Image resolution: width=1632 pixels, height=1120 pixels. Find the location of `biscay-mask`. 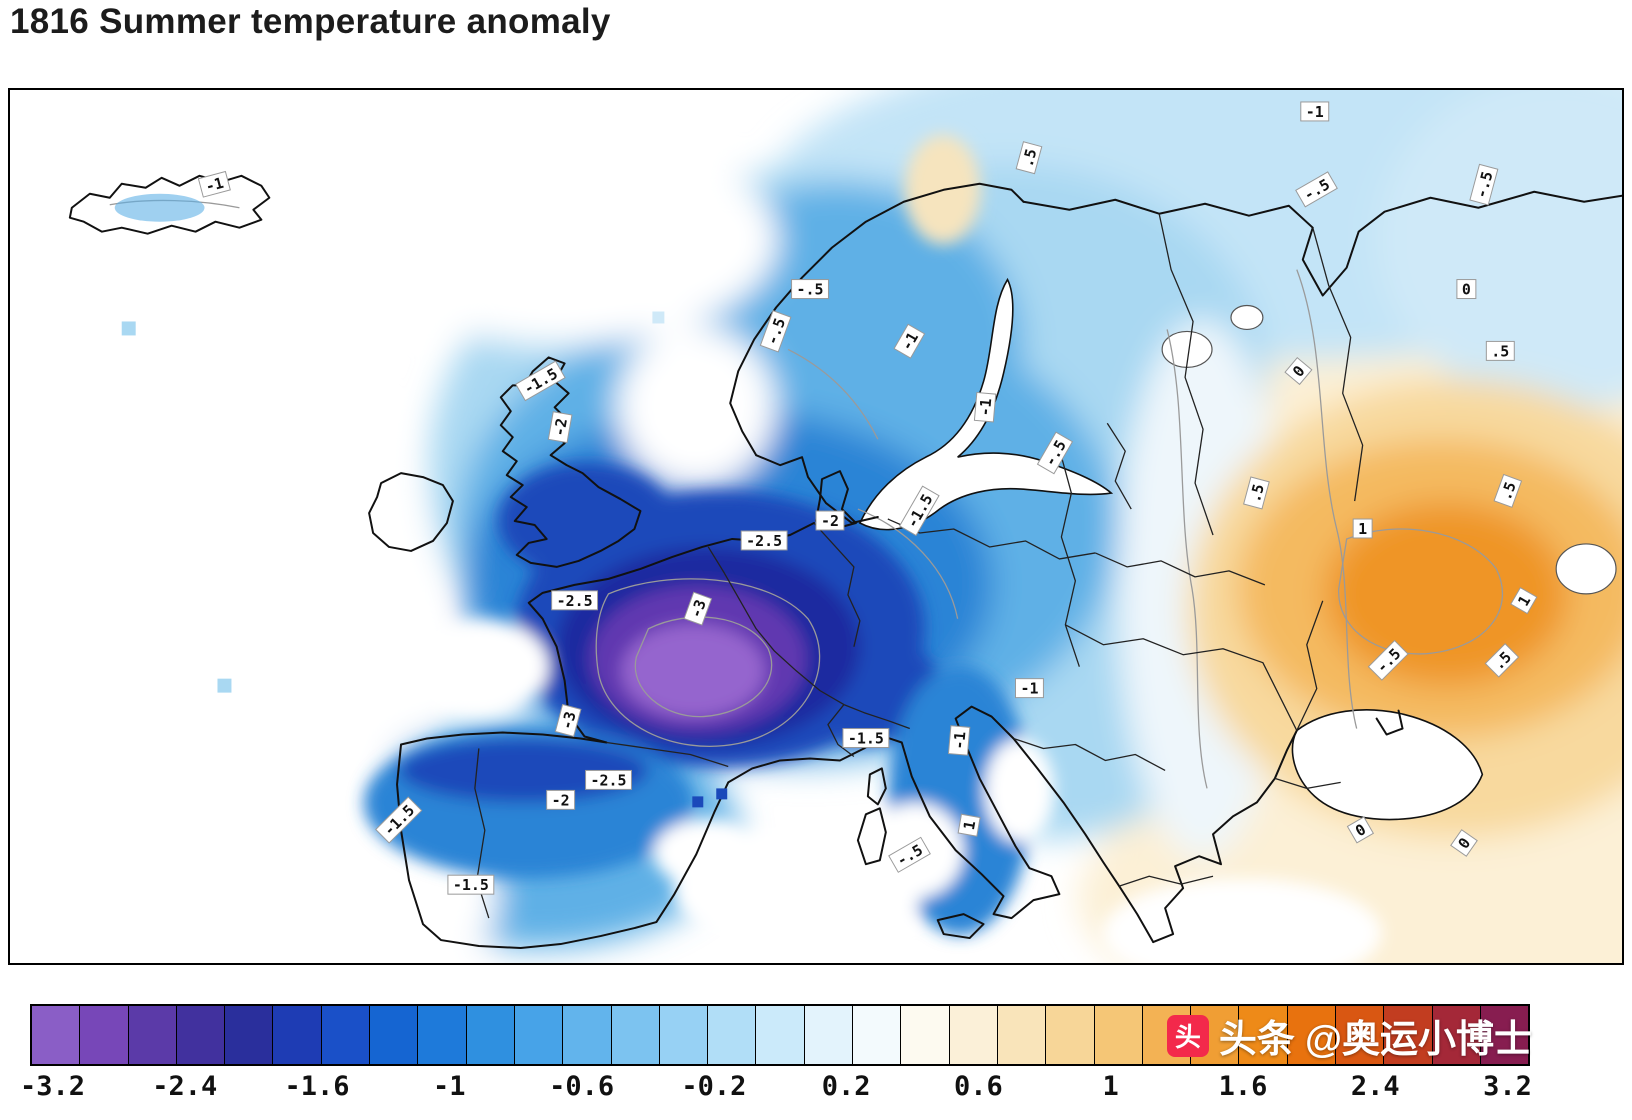

biscay-mask is located at coordinates (481, 666).